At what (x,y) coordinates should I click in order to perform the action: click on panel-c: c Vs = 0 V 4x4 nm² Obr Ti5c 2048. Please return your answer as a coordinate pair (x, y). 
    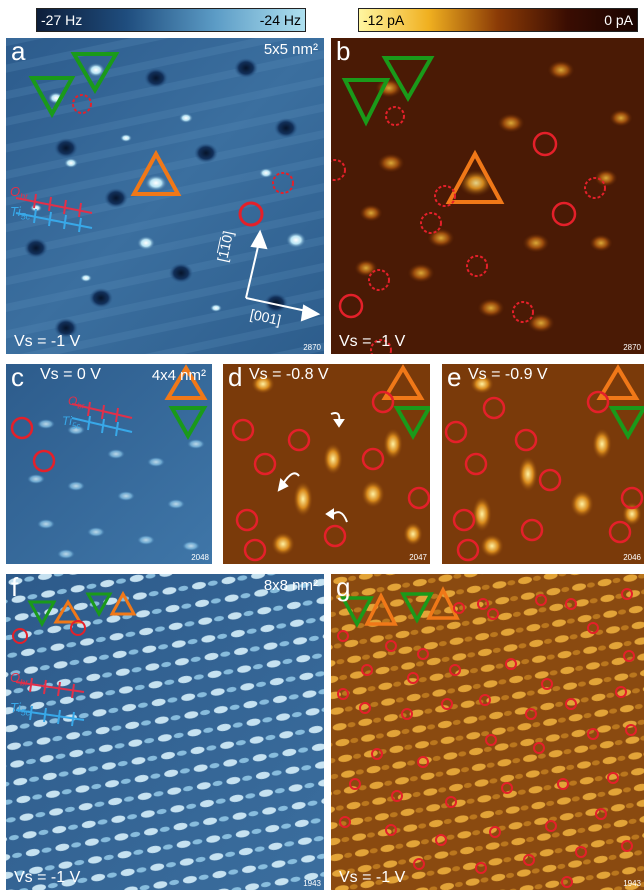
    Looking at the image, I should click on (109, 464).